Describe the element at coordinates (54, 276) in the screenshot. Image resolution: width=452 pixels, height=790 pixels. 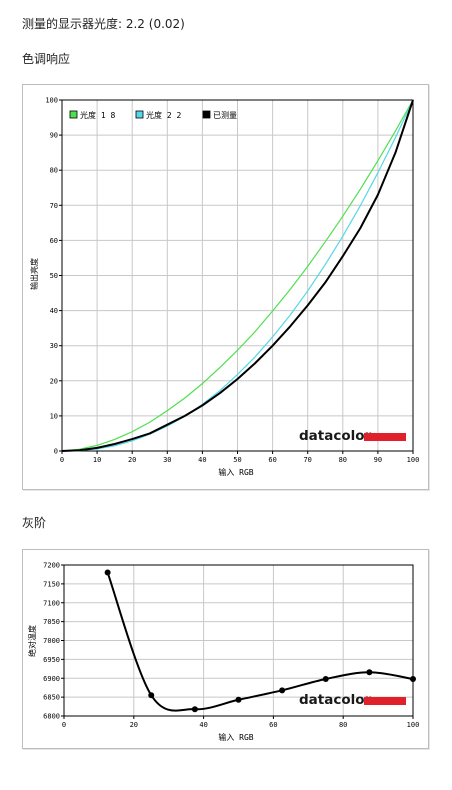
I see `y-tick-label: 50` at that location.